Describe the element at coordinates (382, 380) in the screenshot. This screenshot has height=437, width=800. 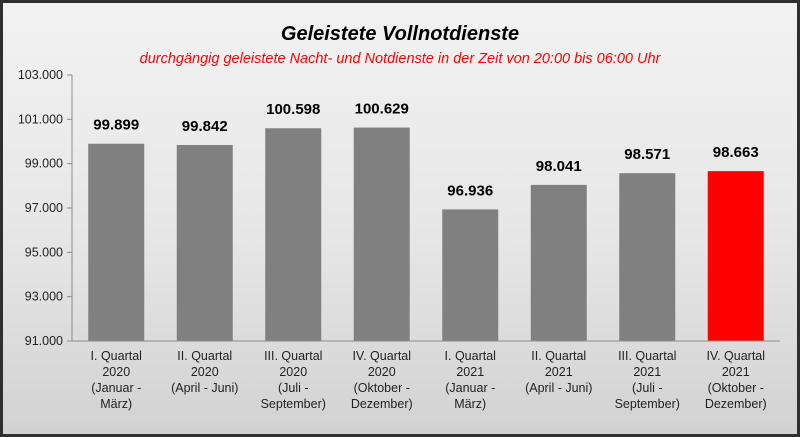
I see `x-tick-label: IV. Quartal 2020 (Oktober - Dezember)` at that location.